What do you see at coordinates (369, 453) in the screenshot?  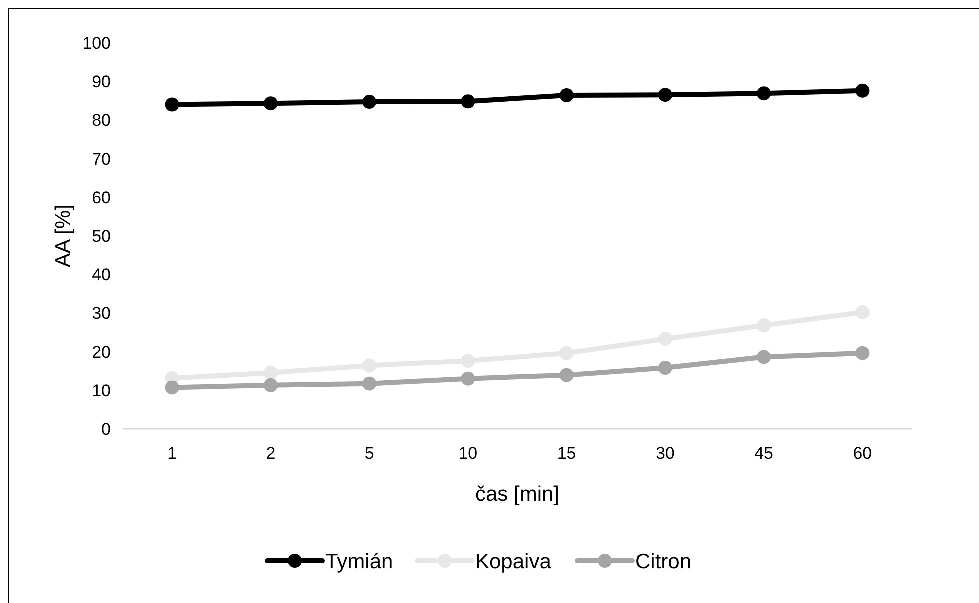 I see `x-tick-label: 5` at bounding box center [369, 453].